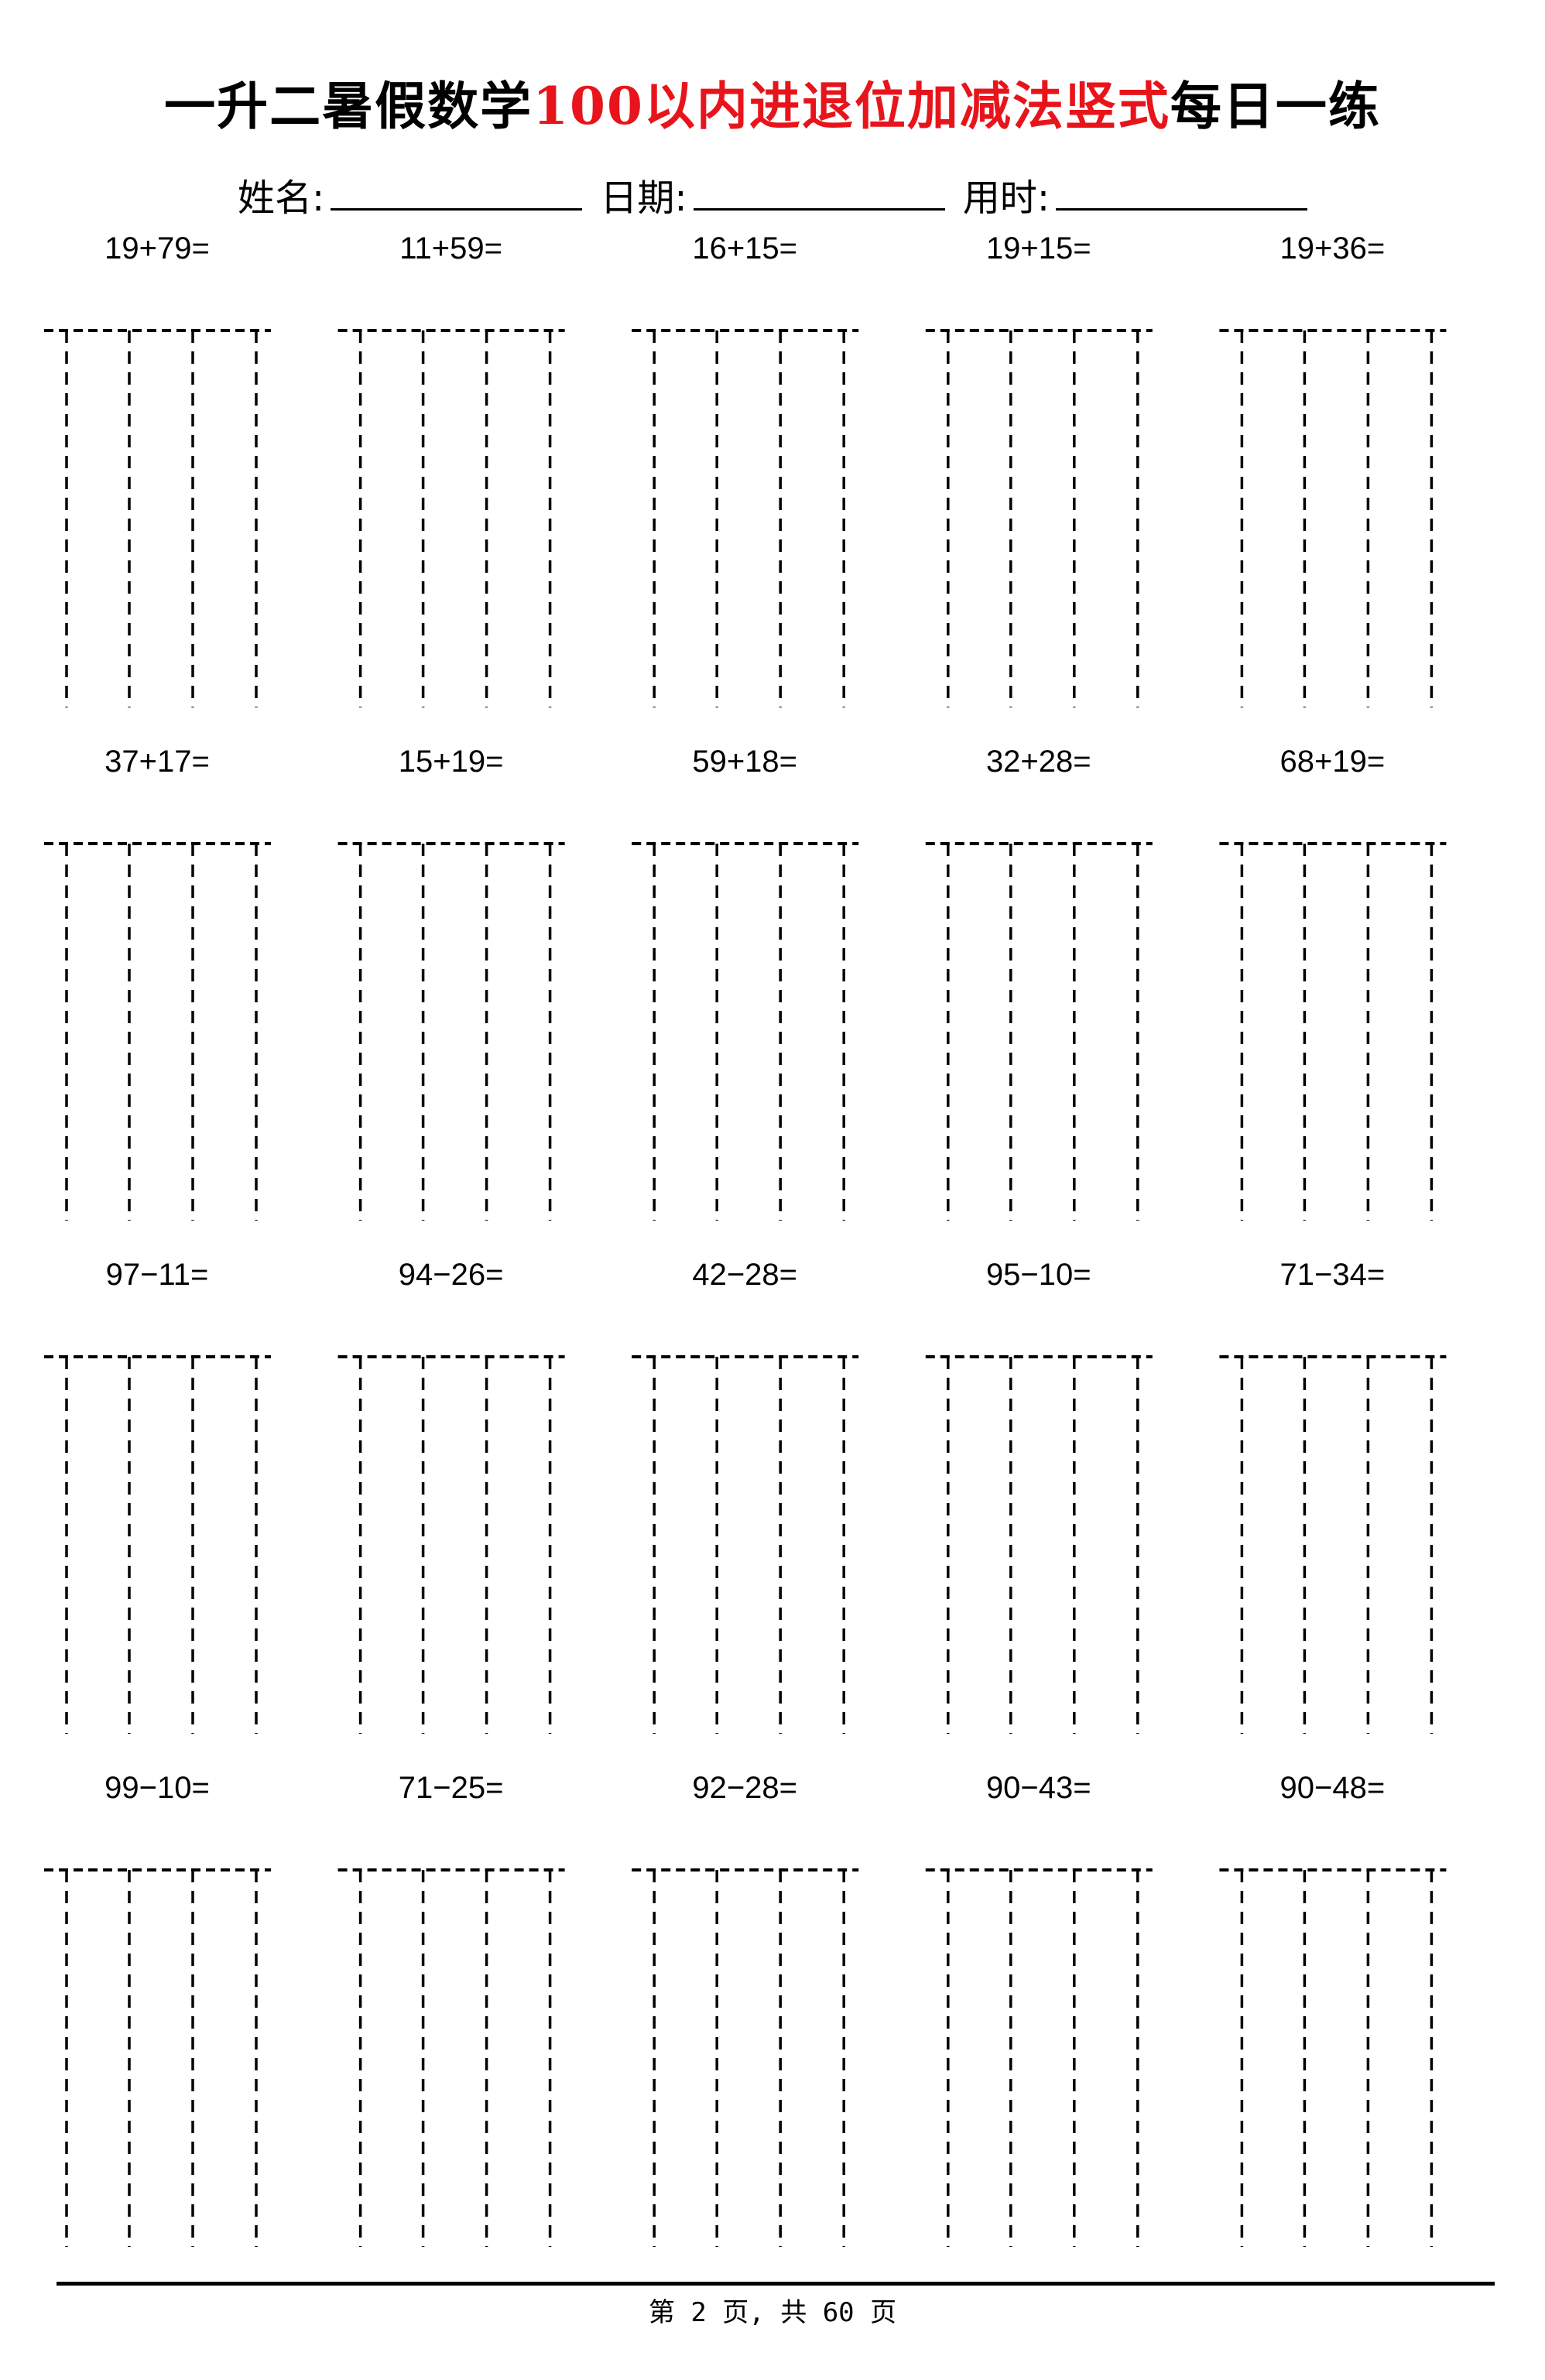 The height and width of the screenshot is (2380, 1545). What do you see at coordinates (1333, 1275) in the screenshot?
I see `problem-label: 71−34=` at bounding box center [1333, 1275].